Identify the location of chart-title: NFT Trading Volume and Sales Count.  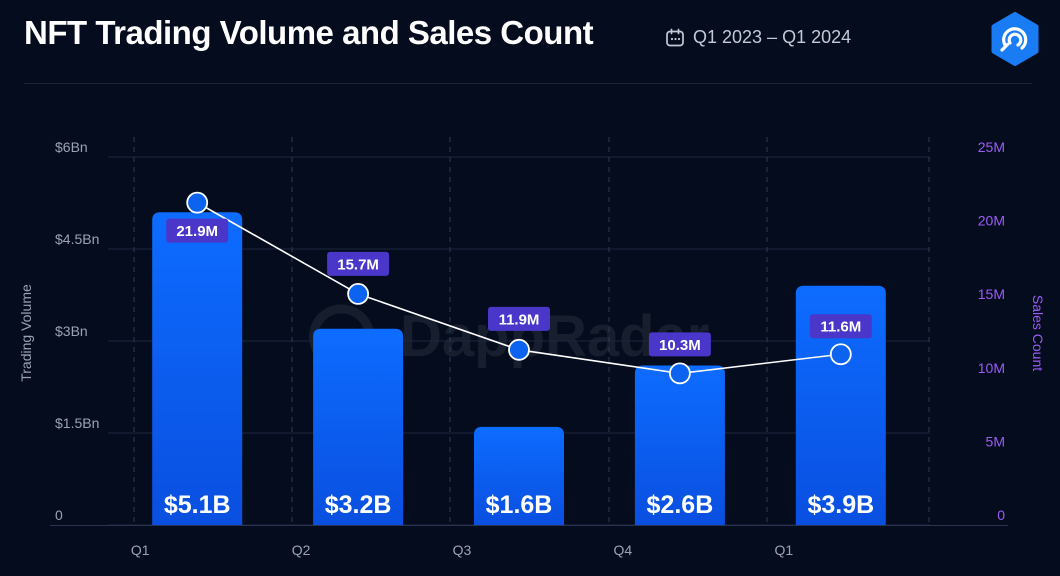
(309, 32).